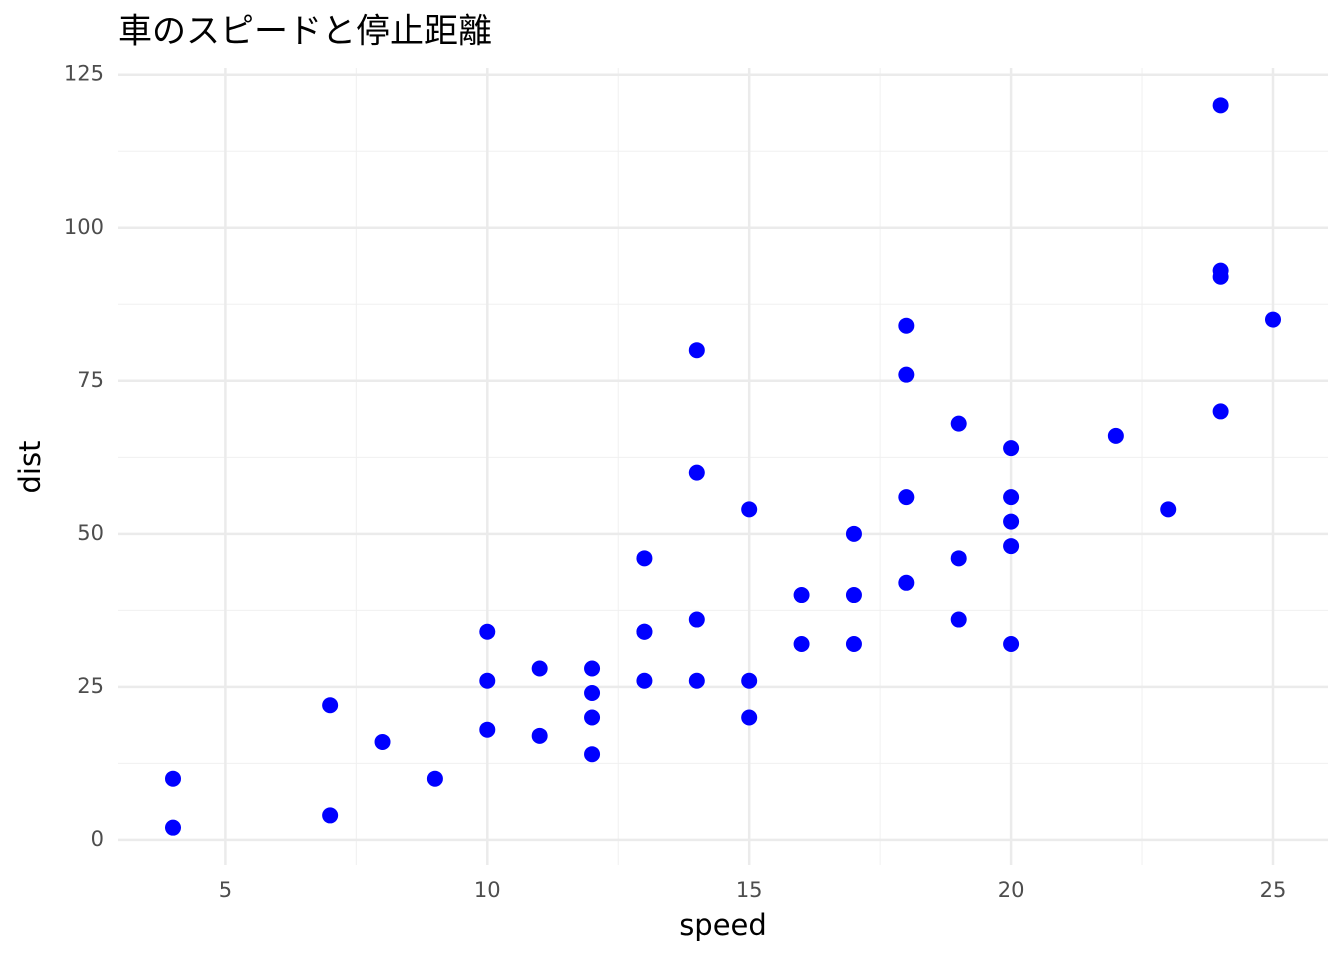 This screenshot has width=1344, height=960. Describe the element at coordinates (1273, 890) in the screenshot. I see `x-tick-label: 25` at that location.